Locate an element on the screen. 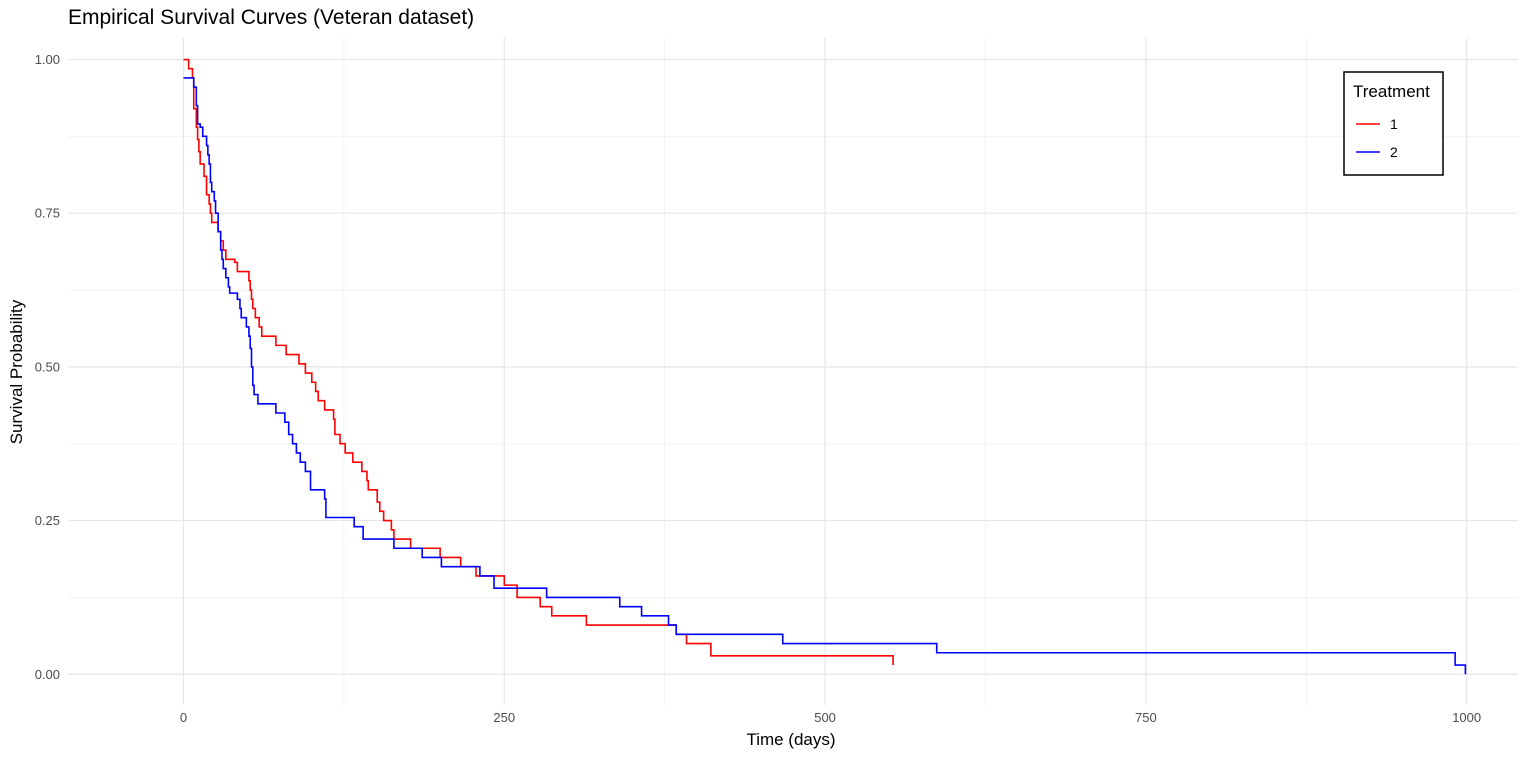 This screenshot has height=757, width=1525. y-axis-title: Survival Probability is located at coordinates (16, 371).